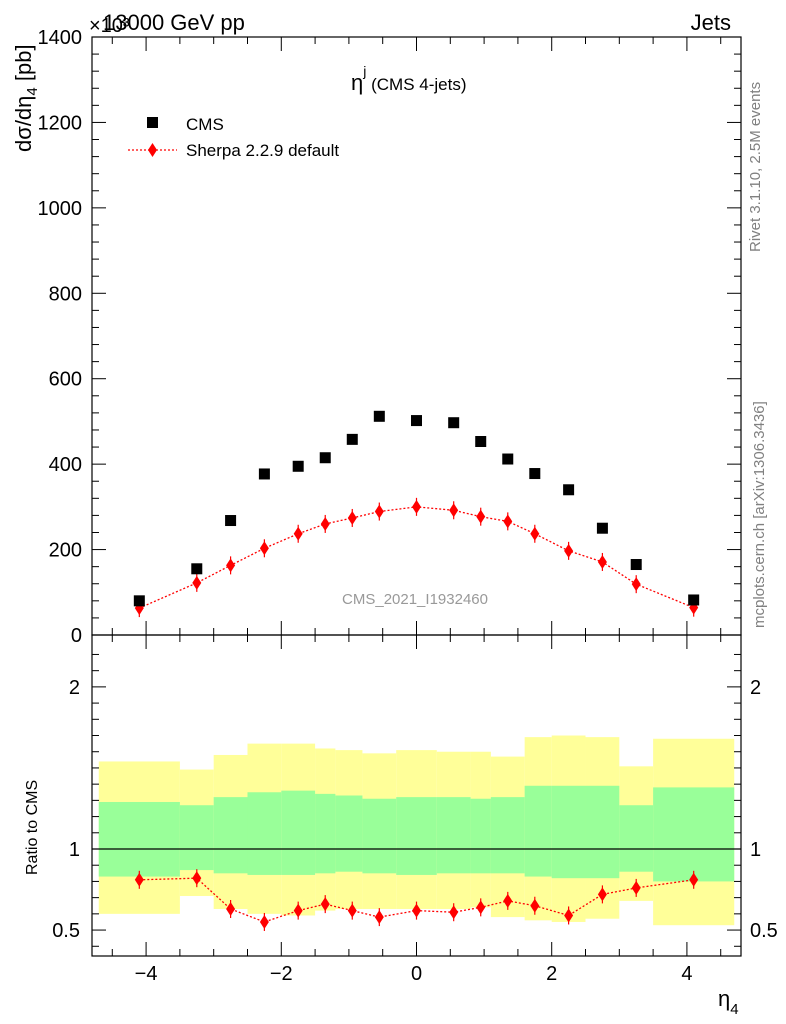  Describe the element at coordinates (109, 26) in the screenshot. I see `header-exponent-label: ×10³` at that location.